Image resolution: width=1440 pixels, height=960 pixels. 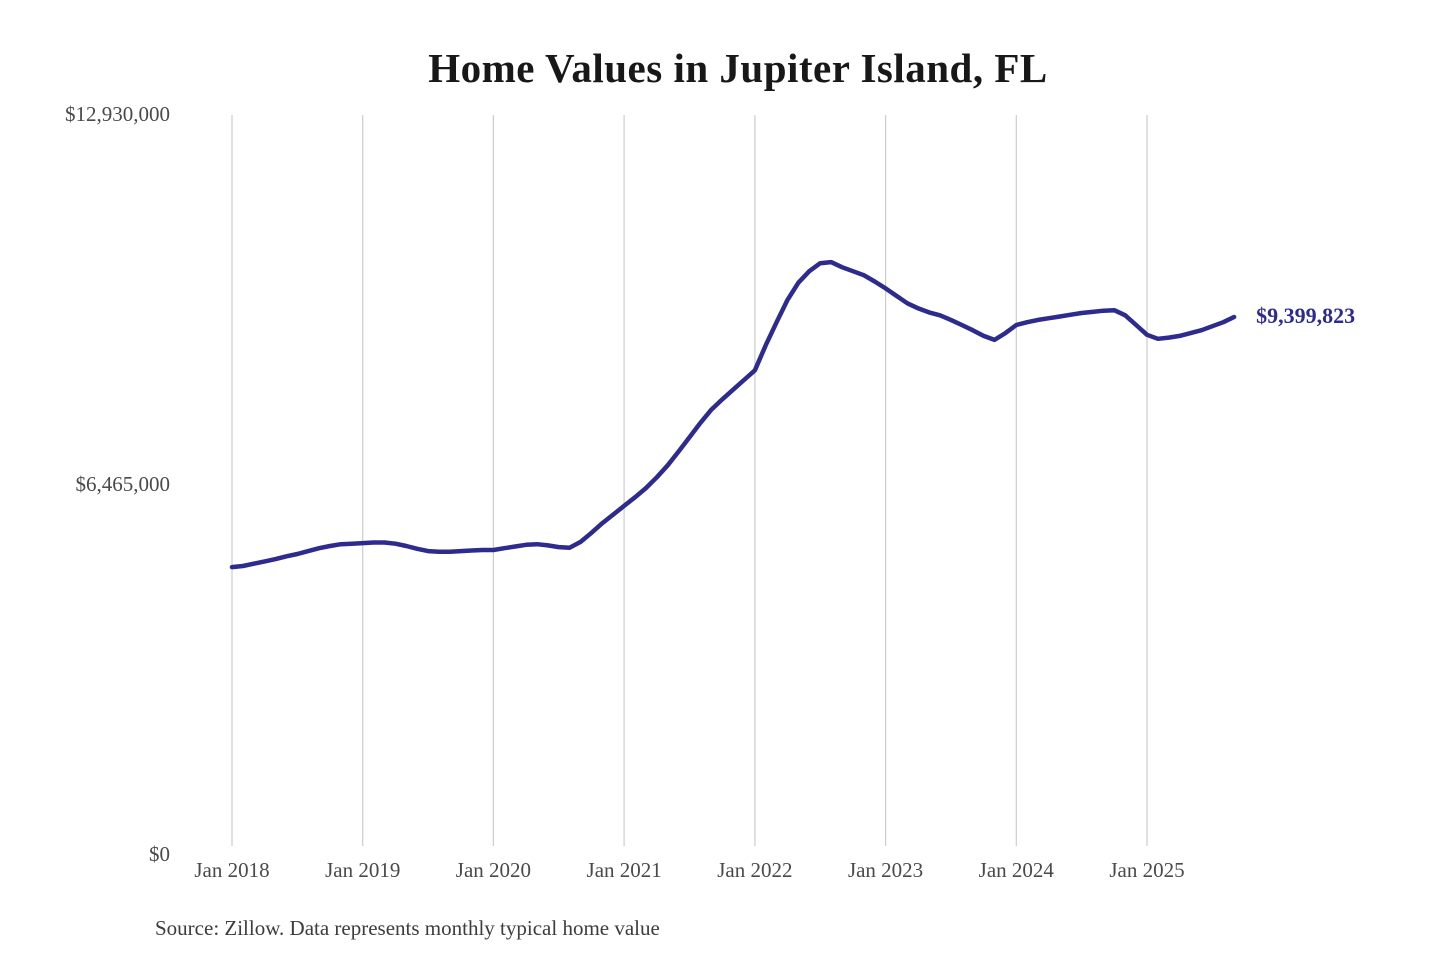 I want to click on chart-title: Home Values in Jupiter Island, FL, so click(x=738, y=68).